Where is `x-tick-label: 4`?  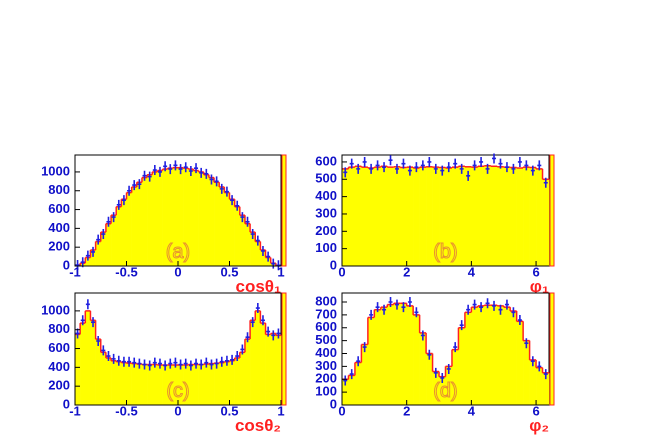
x-tick-label: 4 is located at coordinates (472, 410).